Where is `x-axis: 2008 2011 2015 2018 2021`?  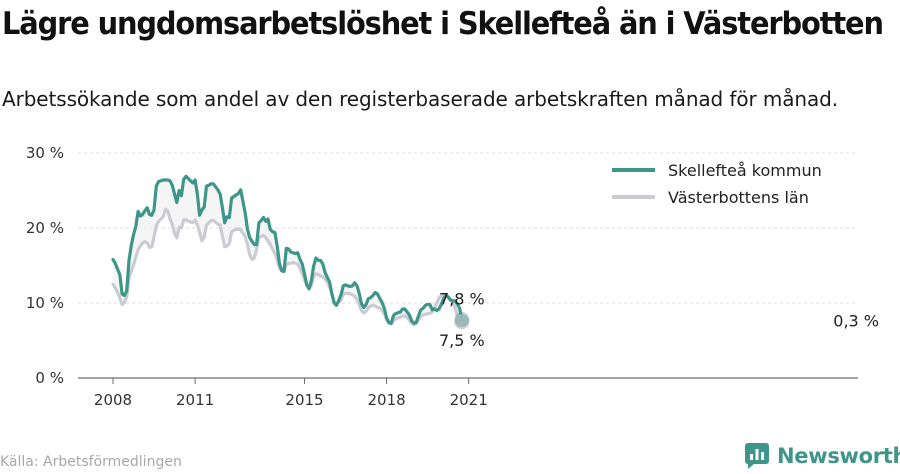
x-axis: 2008 2011 2015 2018 2021 is located at coordinates (291, 393).